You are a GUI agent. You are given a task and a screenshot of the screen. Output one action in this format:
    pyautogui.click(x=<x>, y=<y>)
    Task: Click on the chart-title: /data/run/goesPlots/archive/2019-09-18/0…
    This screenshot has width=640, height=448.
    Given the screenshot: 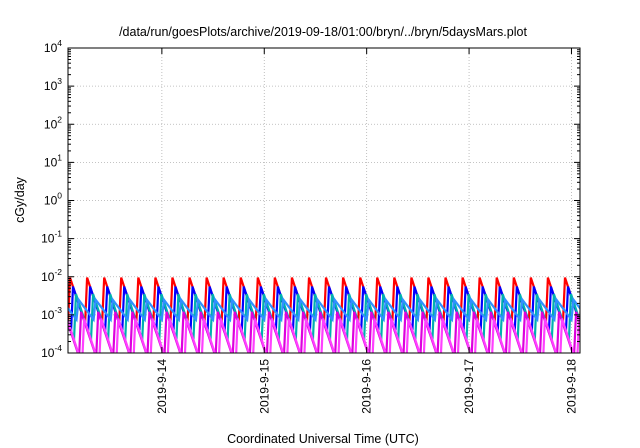 What is the action you would take?
    pyautogui.click(x=323, y=32)
    